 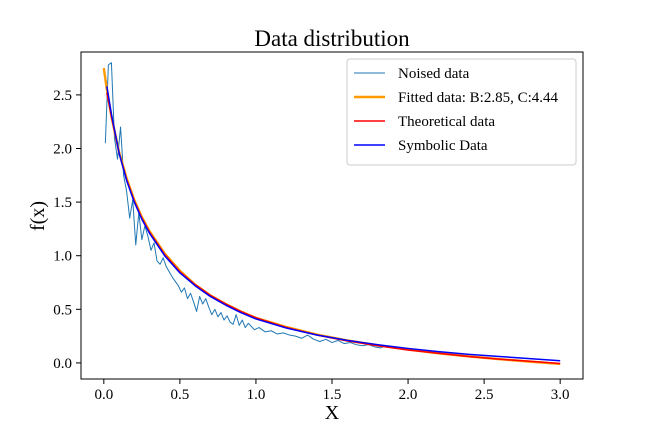 What do you see at coordinates (38, 216) in the screenshot?
I see `y-axis-title: f(x)` at bounding box center [38, 216].